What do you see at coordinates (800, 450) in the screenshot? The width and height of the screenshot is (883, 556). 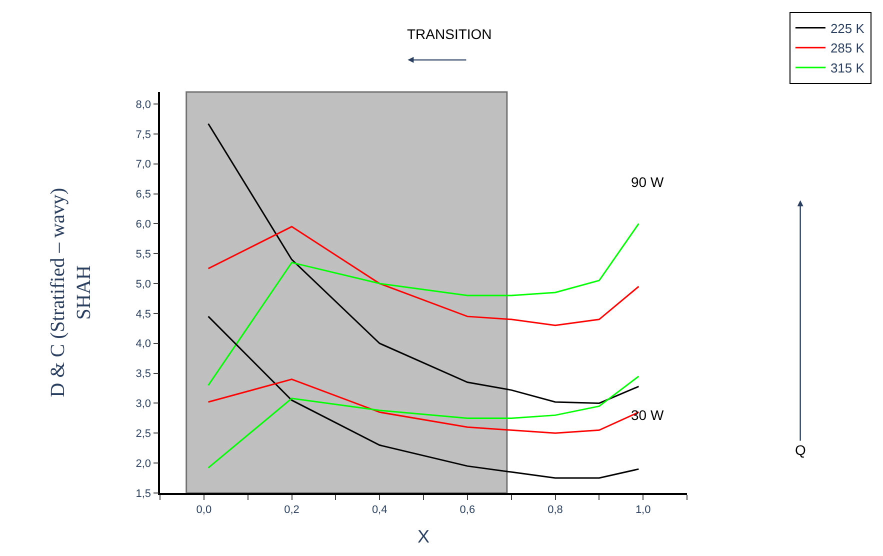 I see `text: Q` at bounding box center [800, 450].